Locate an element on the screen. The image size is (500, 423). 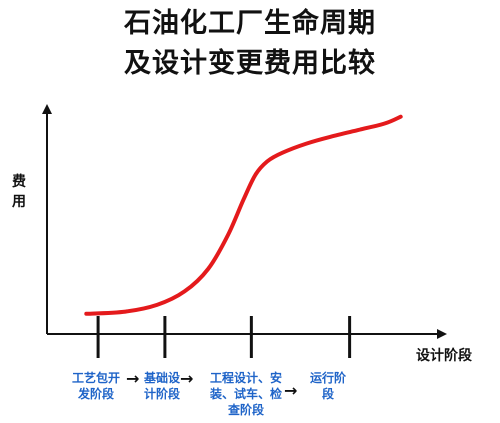
stage-label-4: 运行阶 段 is located at coordinates (328, 386).